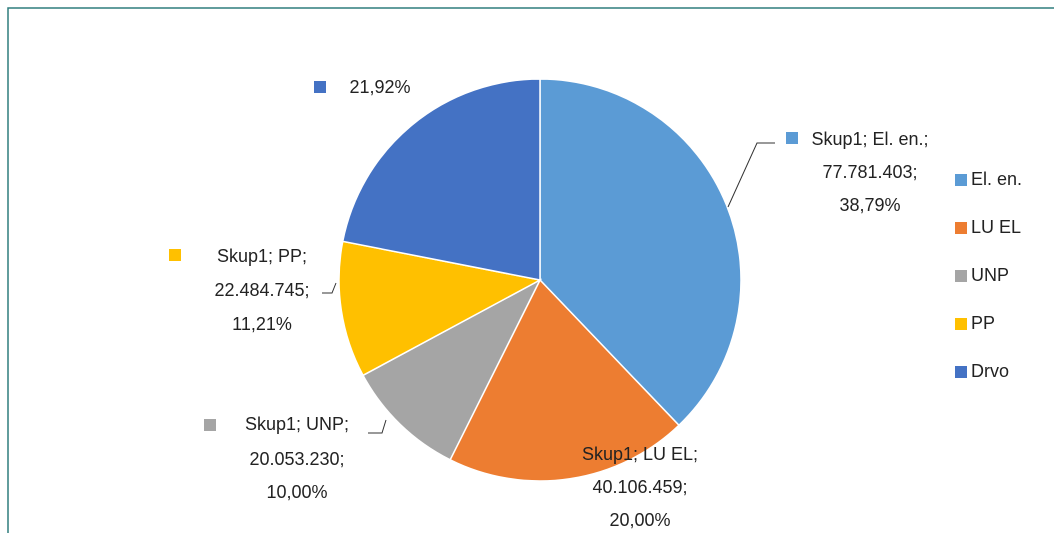 This screenshot has width=1054, height=533. What do you see at coordinates (262, 324) in the screenshot?
I see `data-label: 11,21%` at bounding box center [262, 324].